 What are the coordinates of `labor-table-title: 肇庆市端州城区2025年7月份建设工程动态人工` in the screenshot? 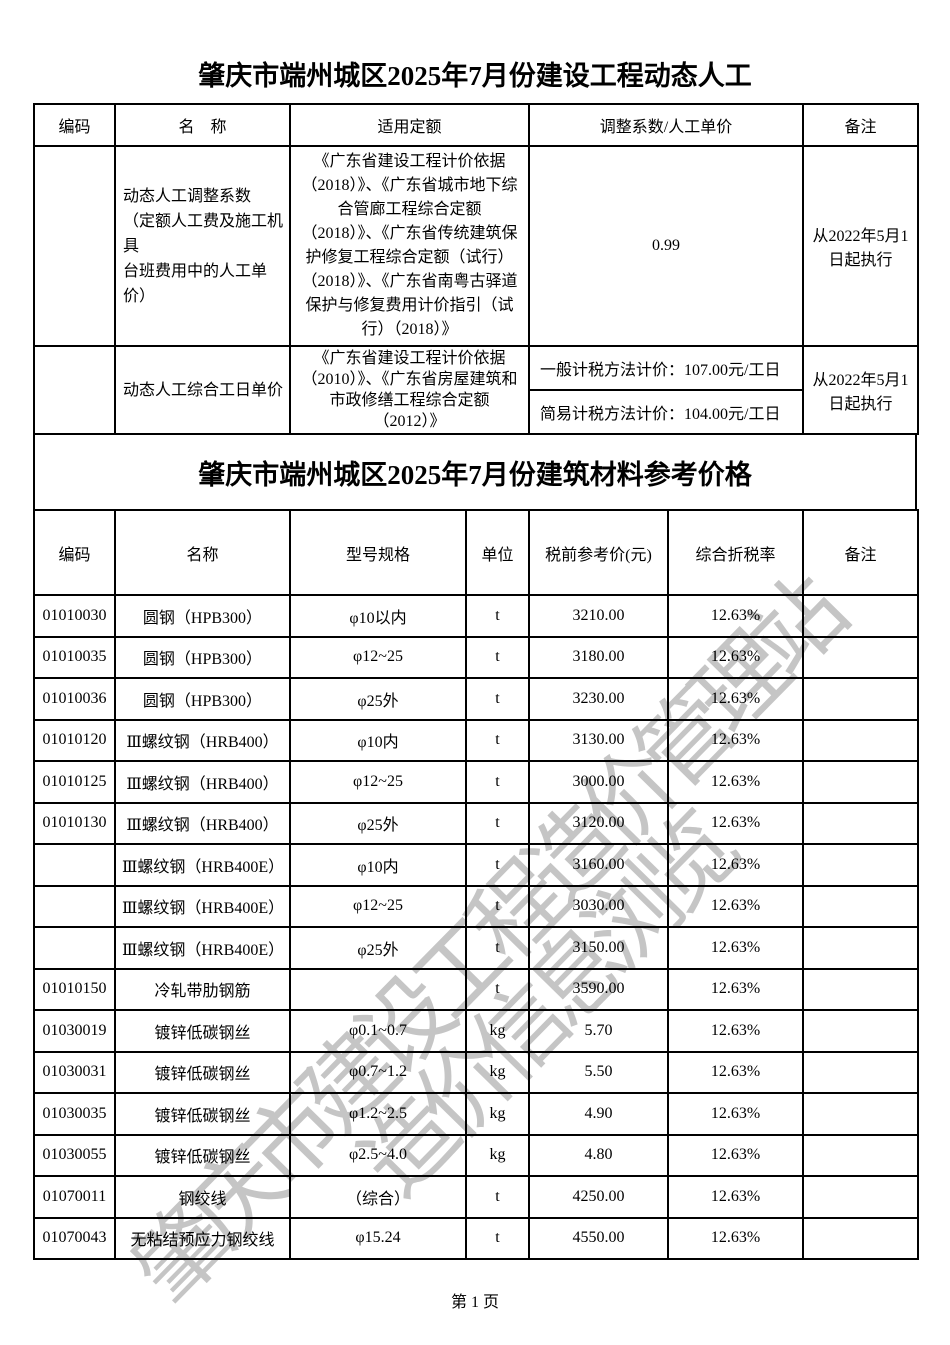 It's located at (475, 76).